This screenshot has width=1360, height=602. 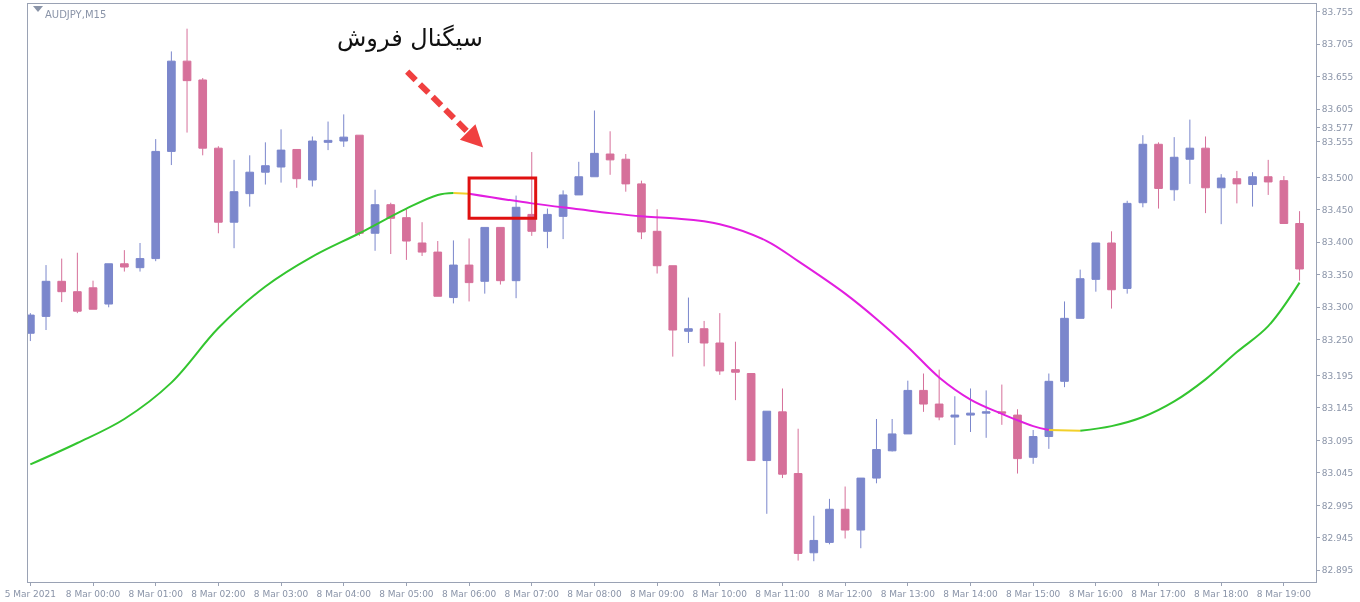 I want to click on line-series, so click(x=242, y=328).